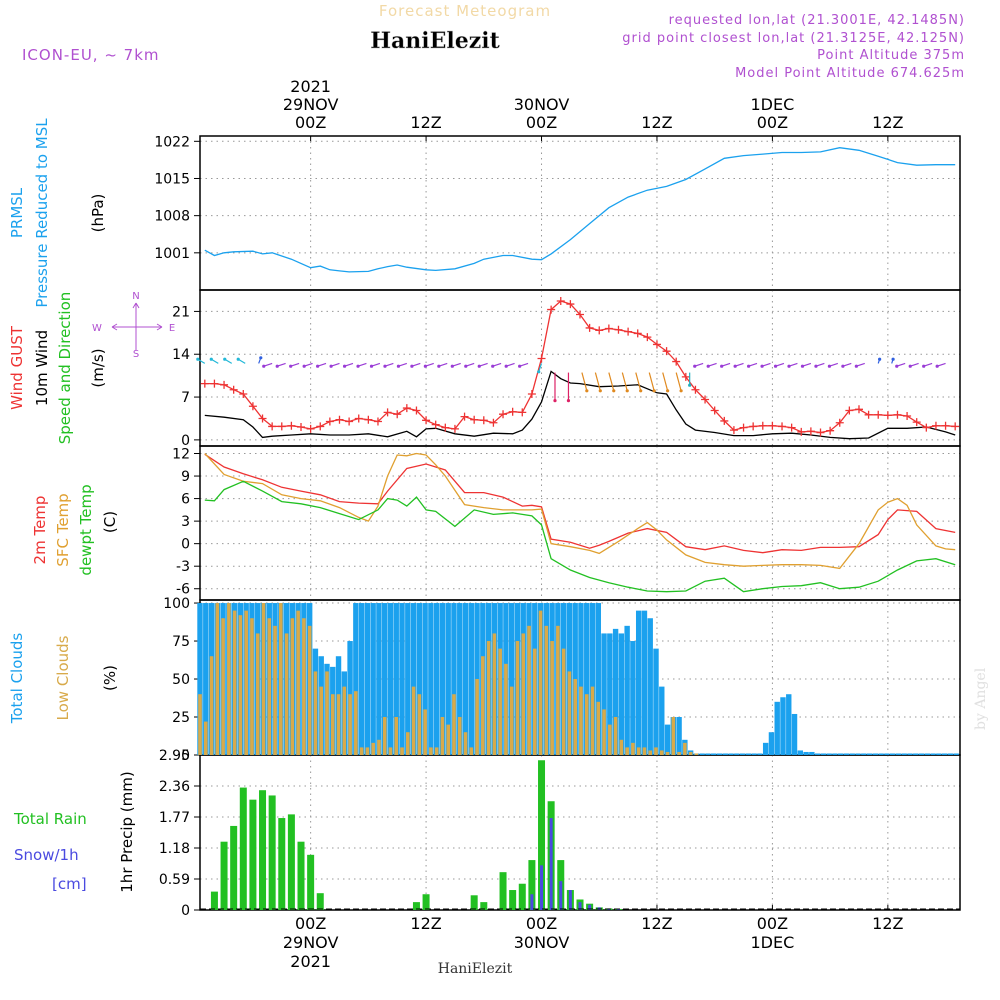  What do you see at coordinates (850, 73) in the screenshot?
I see `model-altitude: Model Point Altitude 674.625m` at bounding box center [850, 73].